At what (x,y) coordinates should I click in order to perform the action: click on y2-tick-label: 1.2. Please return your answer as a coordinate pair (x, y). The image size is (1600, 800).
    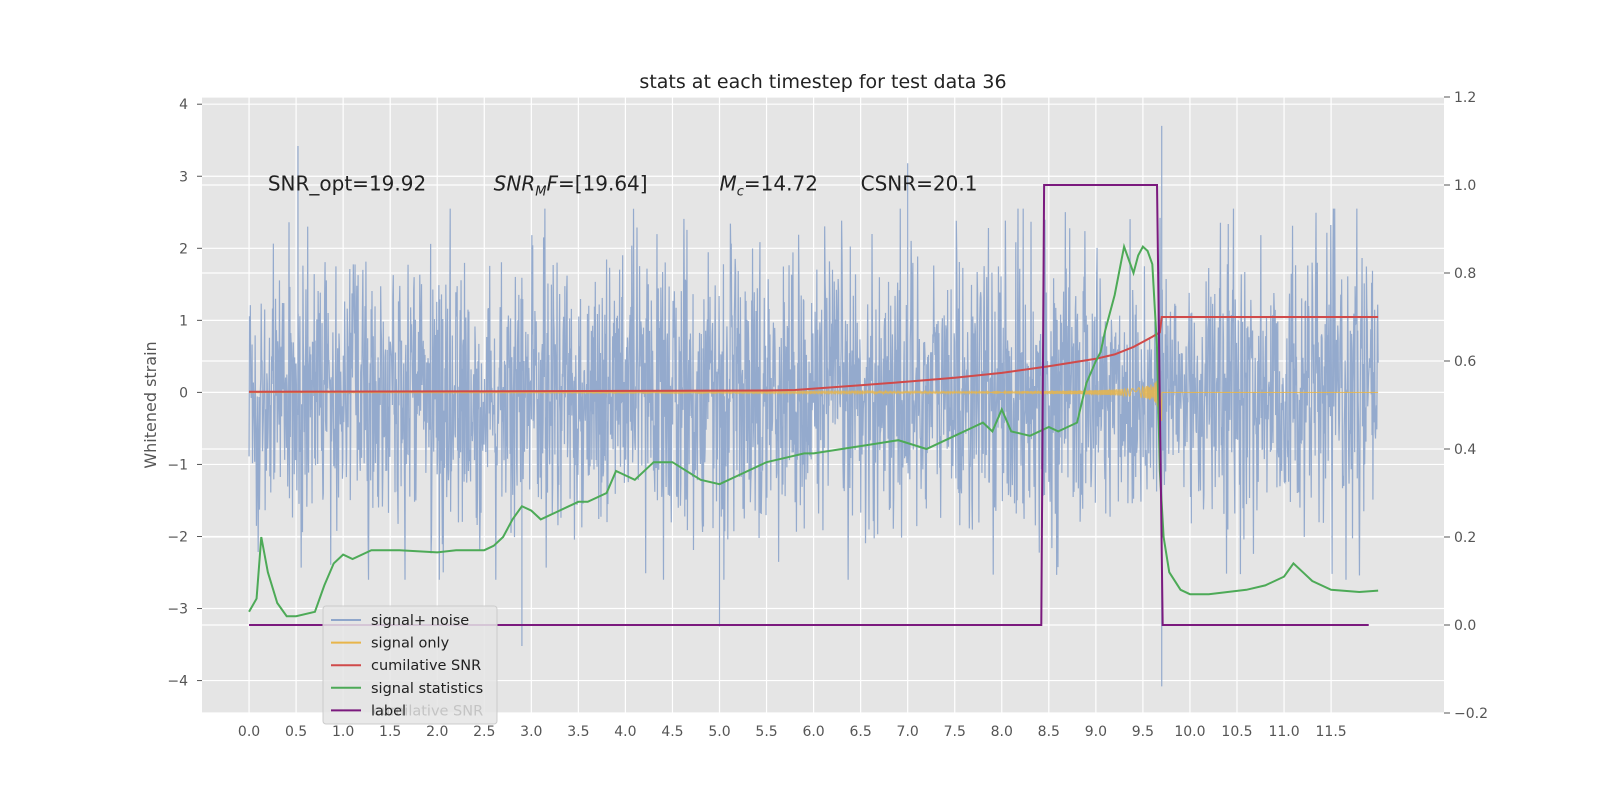
    Looking at the image, I should click on (1465, 98).